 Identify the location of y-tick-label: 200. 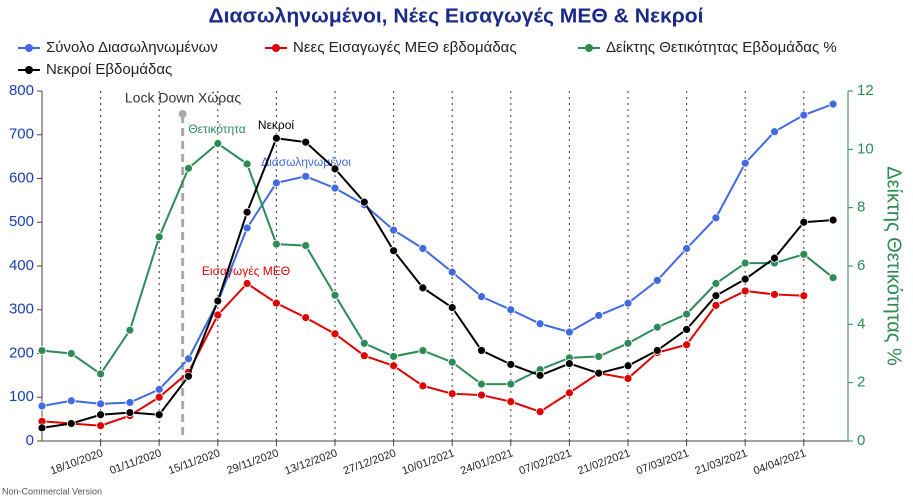
(21, 352).